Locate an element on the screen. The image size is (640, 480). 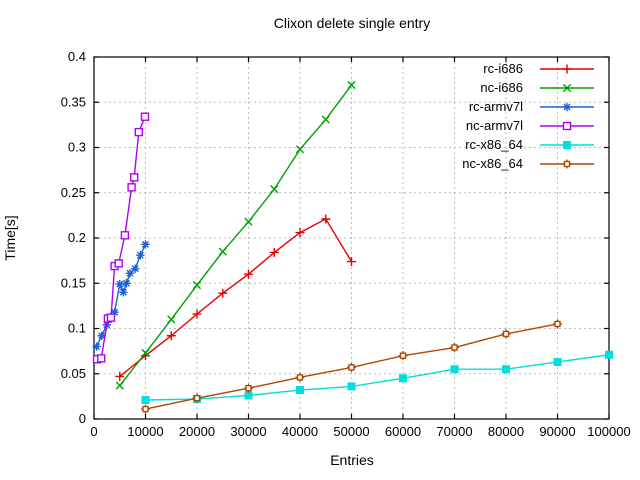
y-tick-label: 0.3 is located at coordinates (77, 147).